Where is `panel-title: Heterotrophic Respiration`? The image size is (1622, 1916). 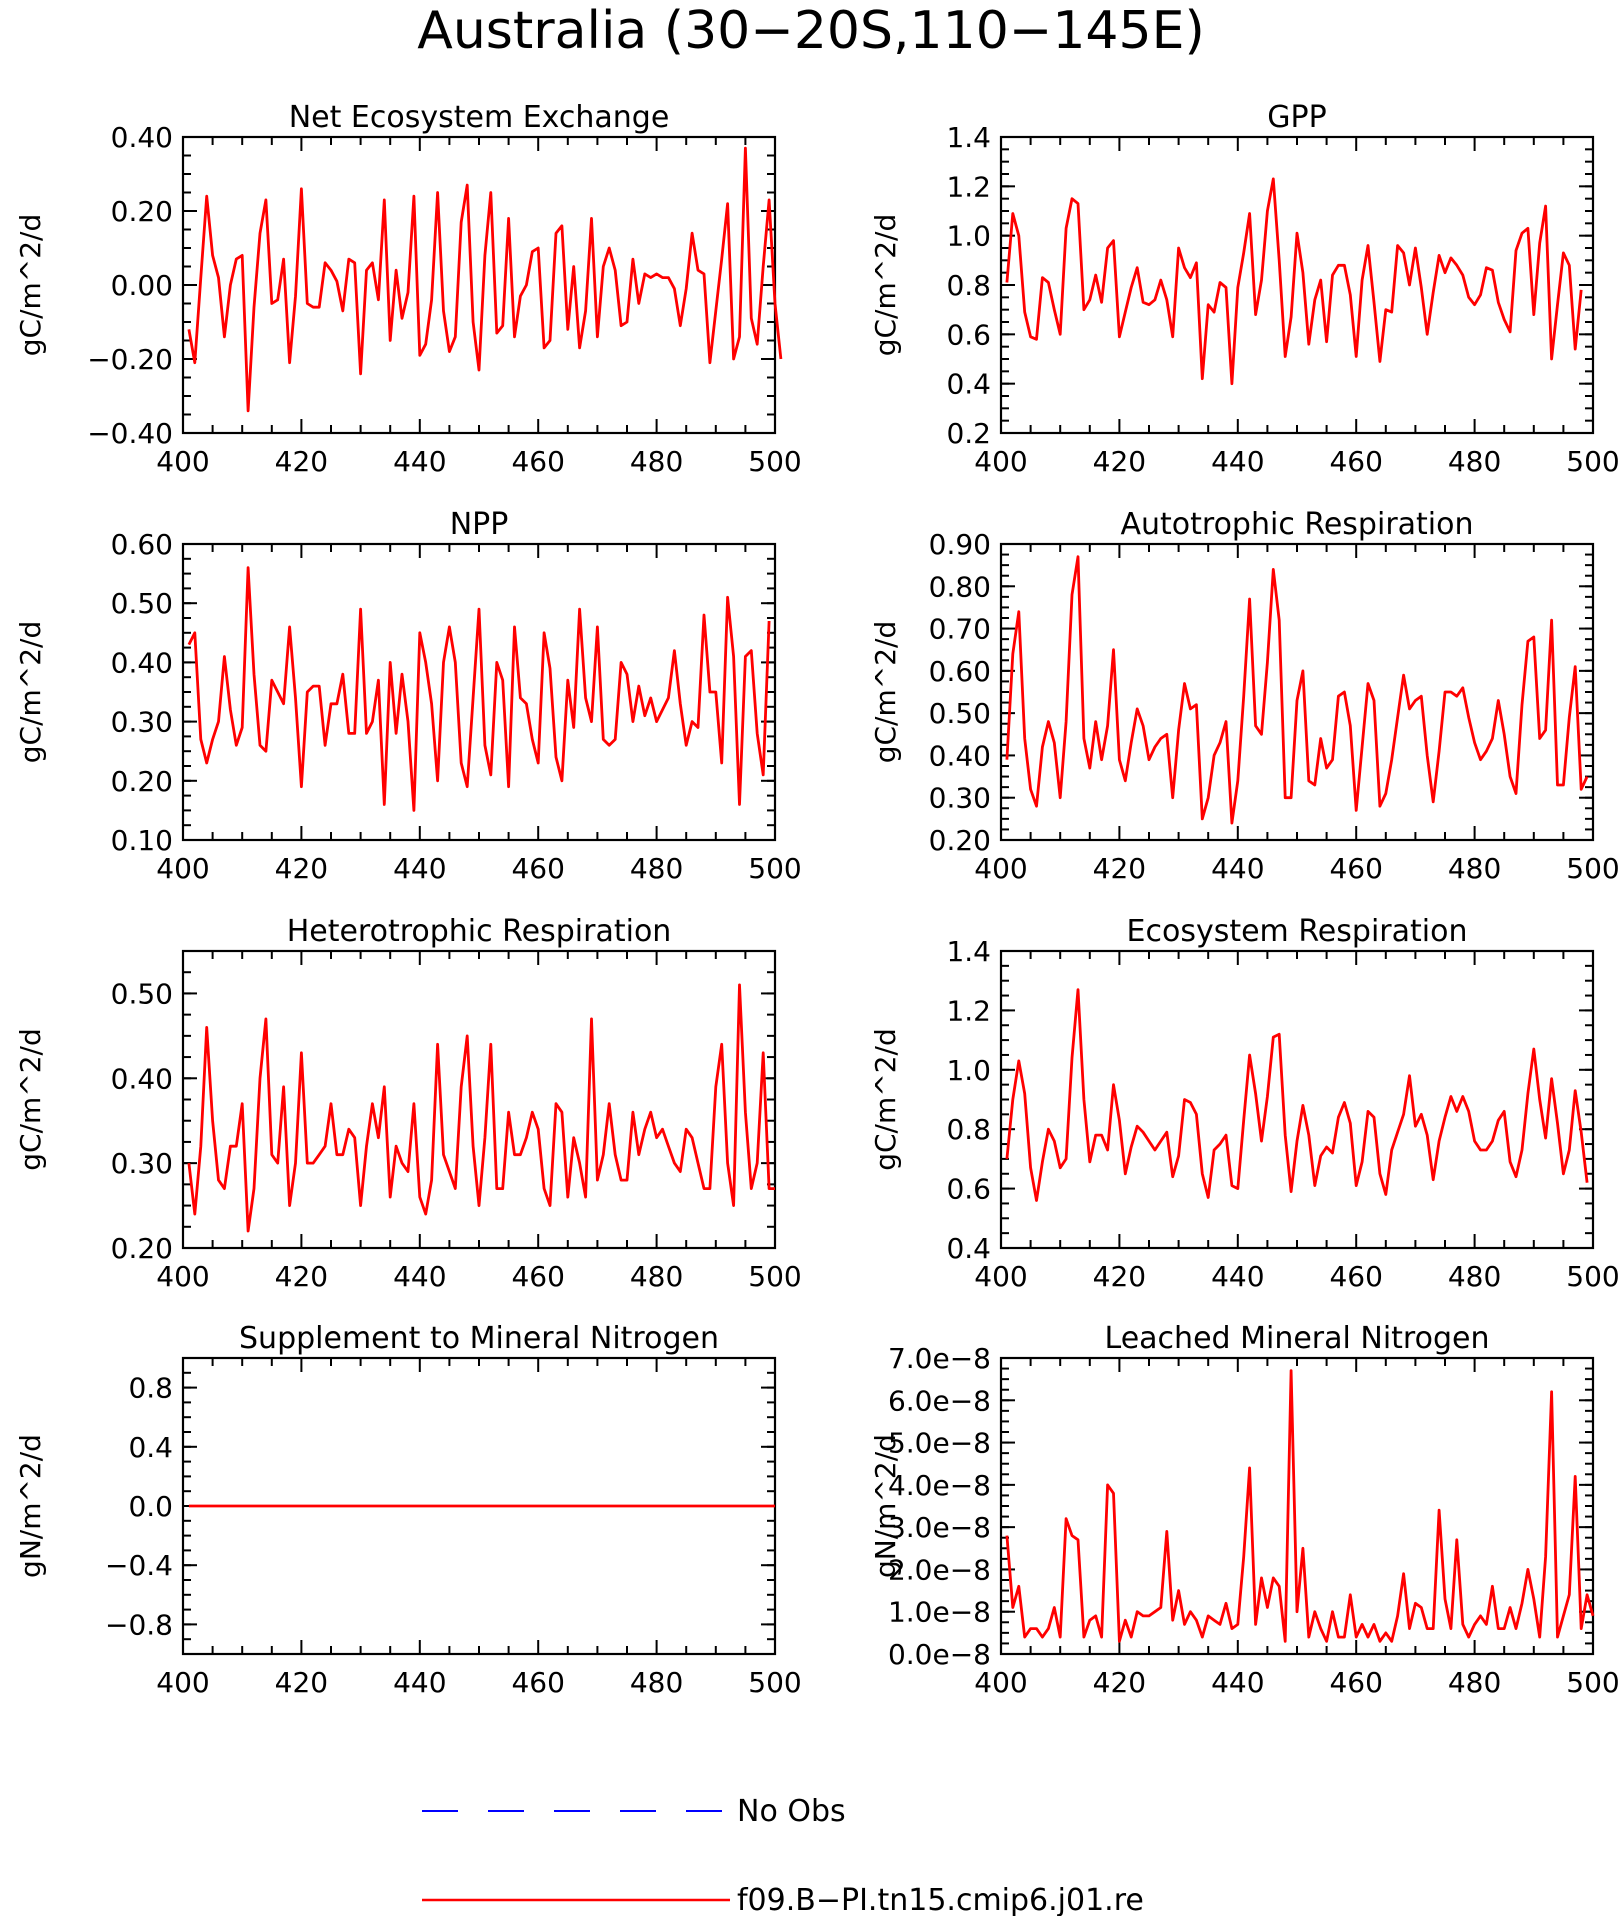
panel-title: Heterotrophic Respiration is located at coordinates (479, 931).